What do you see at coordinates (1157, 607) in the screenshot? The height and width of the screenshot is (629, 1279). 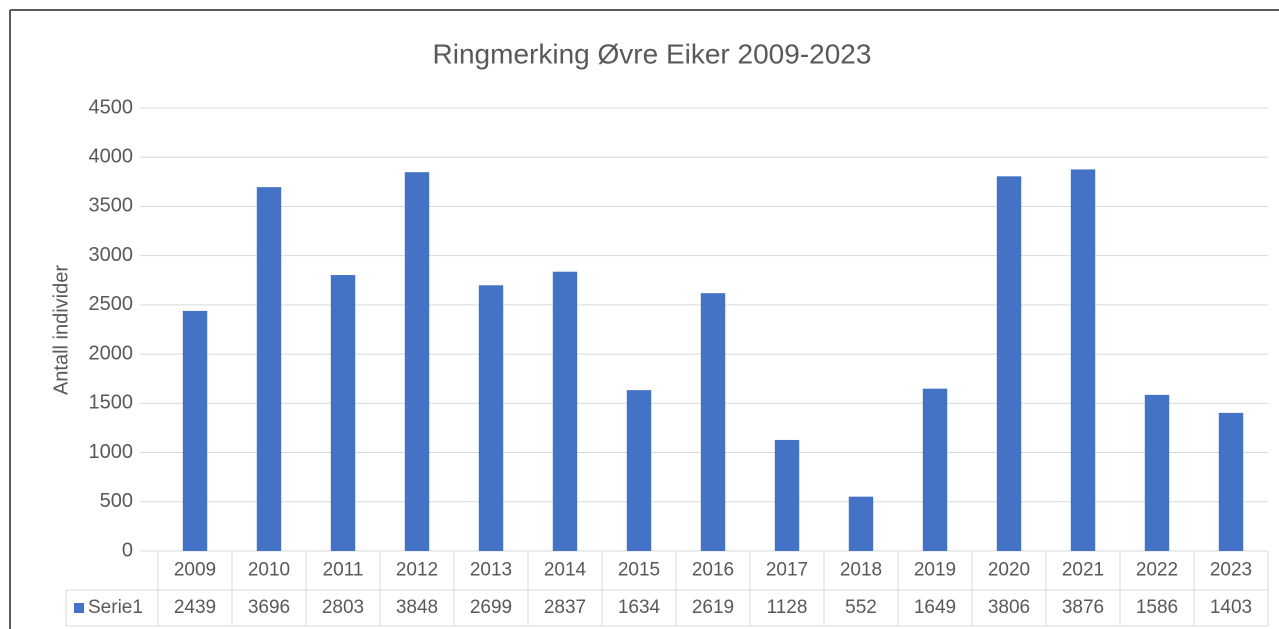 I see `table-value: 1586` at bounding box center [1157, 607].